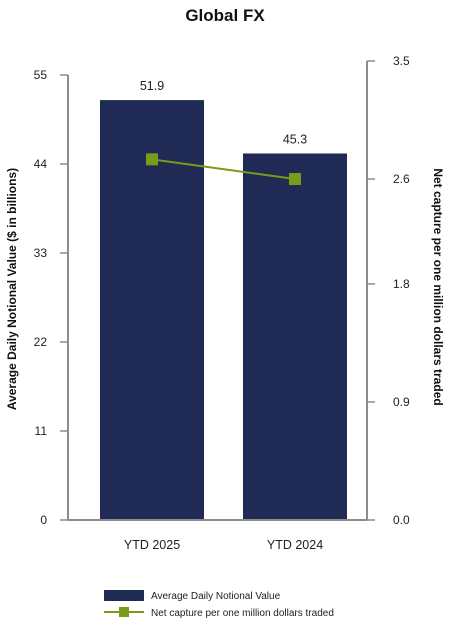  Describe the element at coordinates (401, 284) in the screenshot. I see `y2-tick-label: 1.8` at that location.